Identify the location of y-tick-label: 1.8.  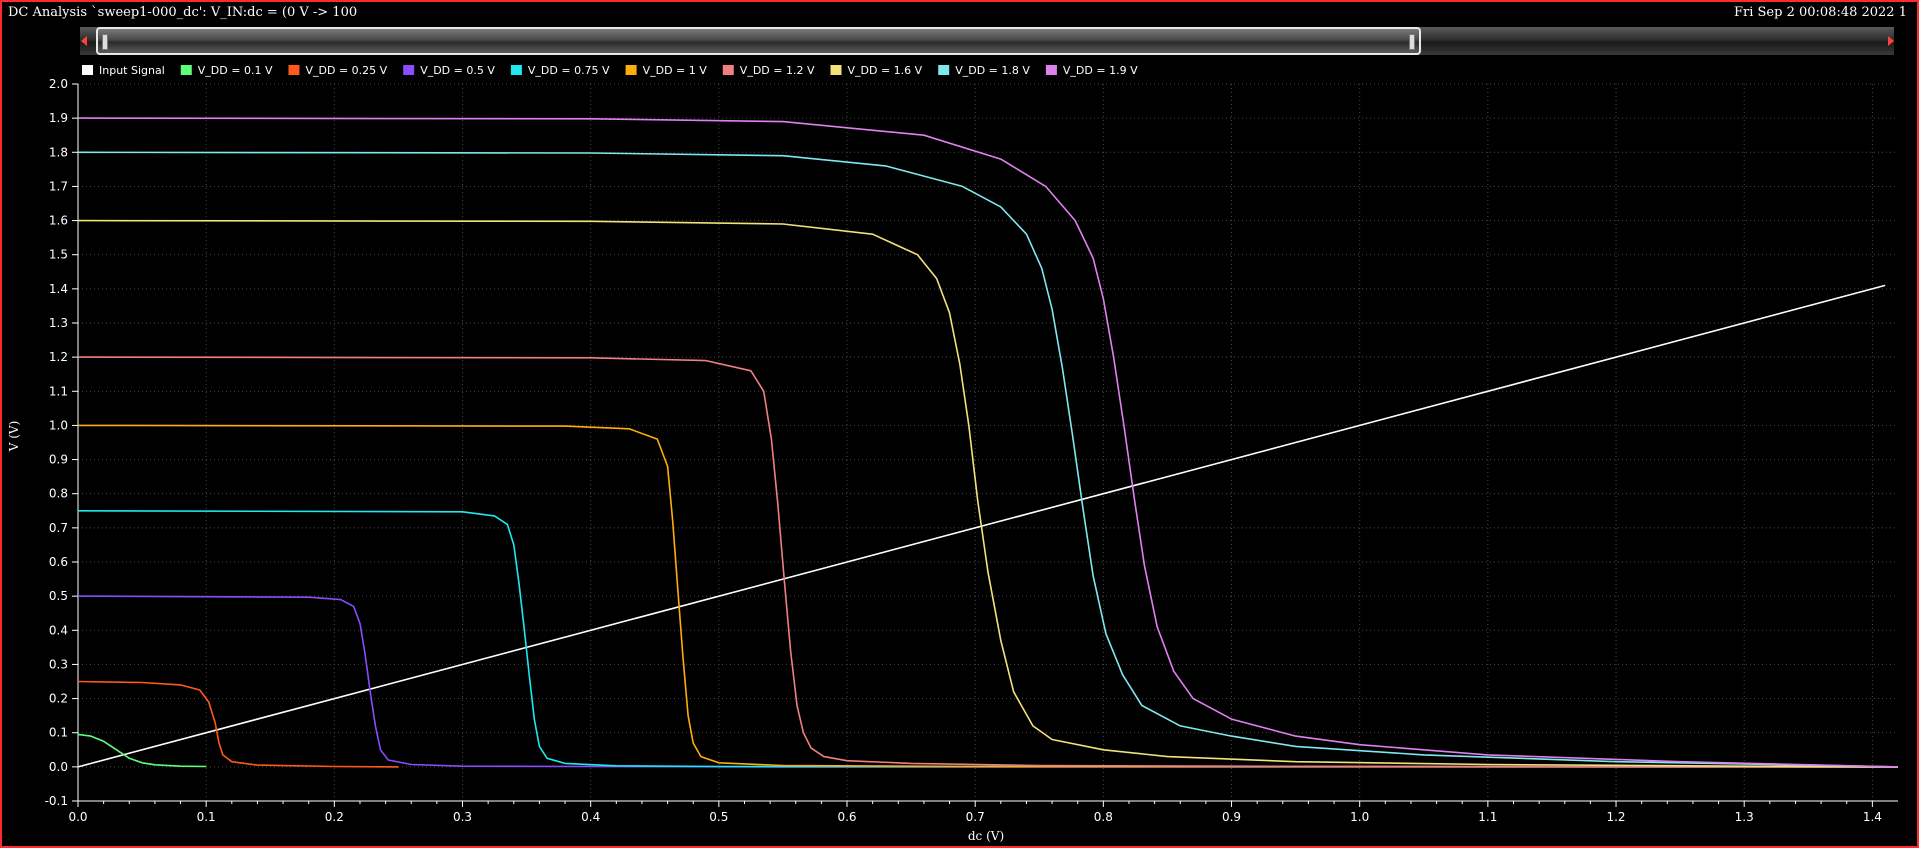
(58, 152).